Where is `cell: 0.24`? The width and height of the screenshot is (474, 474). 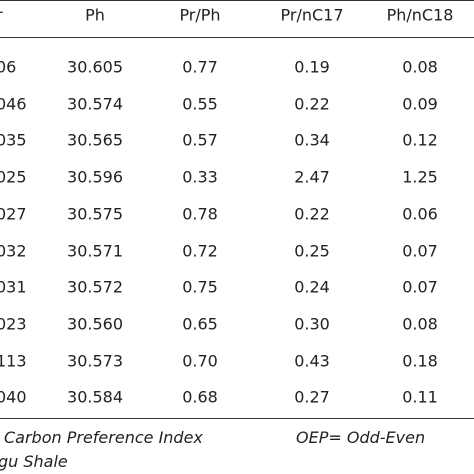
cell: 0.24 is located at coordinates (312, 287).